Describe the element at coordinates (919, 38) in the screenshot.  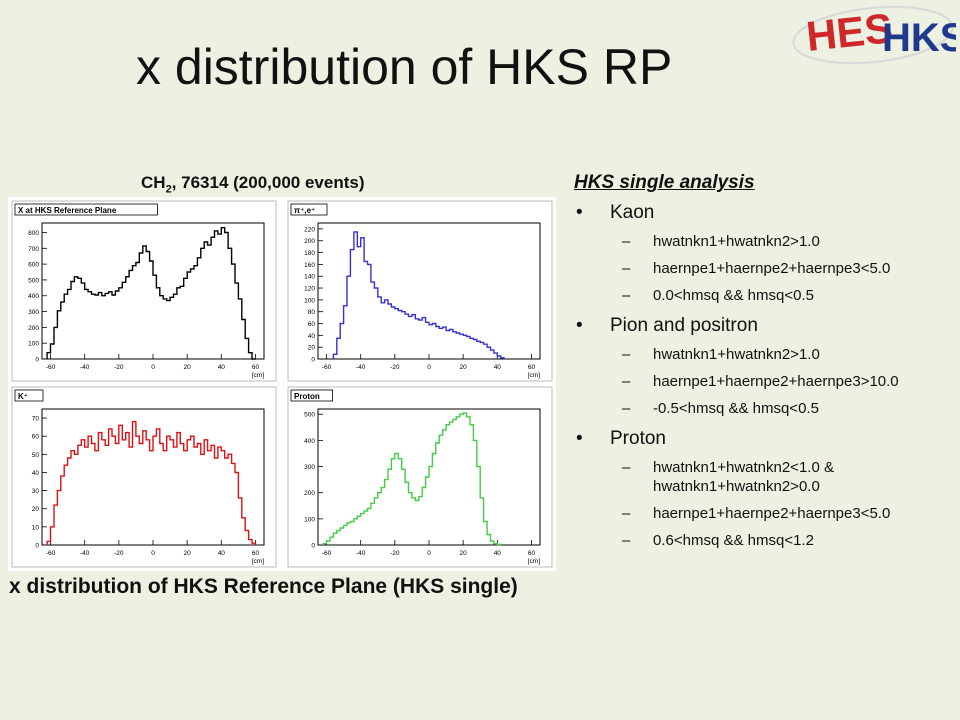
I see `logo-hks-text: HKS` at that location.